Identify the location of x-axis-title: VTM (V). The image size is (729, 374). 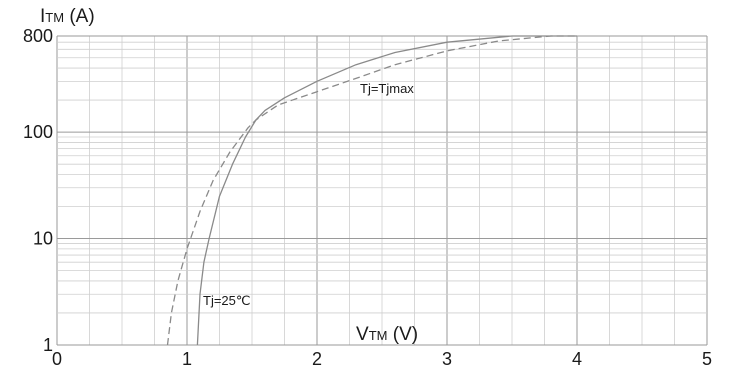
(387, 334).